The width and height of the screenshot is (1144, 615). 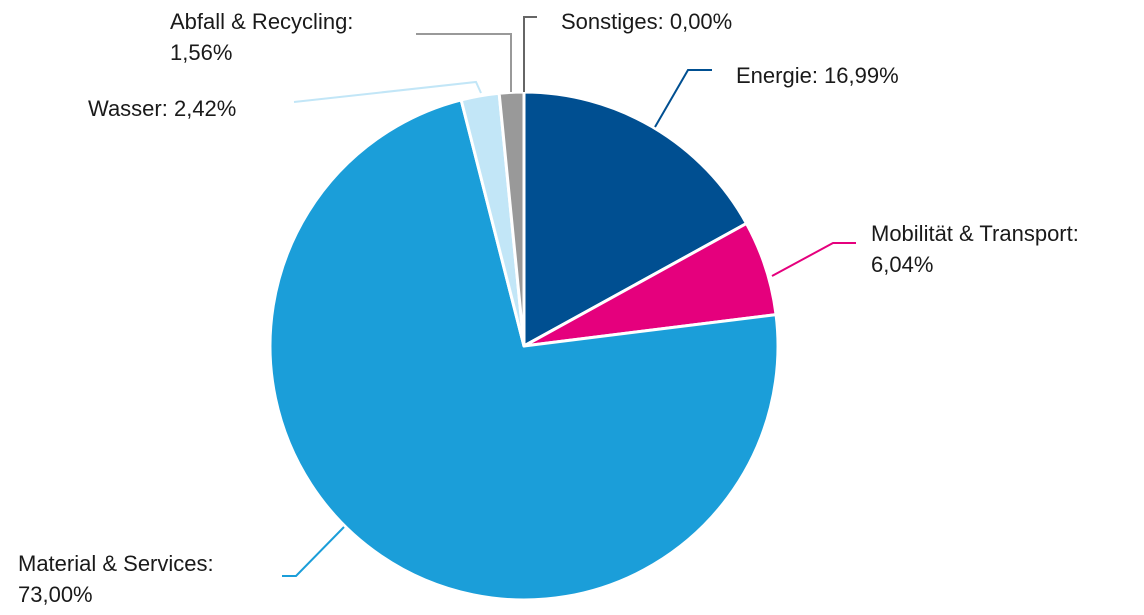 I want to click on label-wasser-text: Wasser: 2,42%, so click(x=162, y=108).